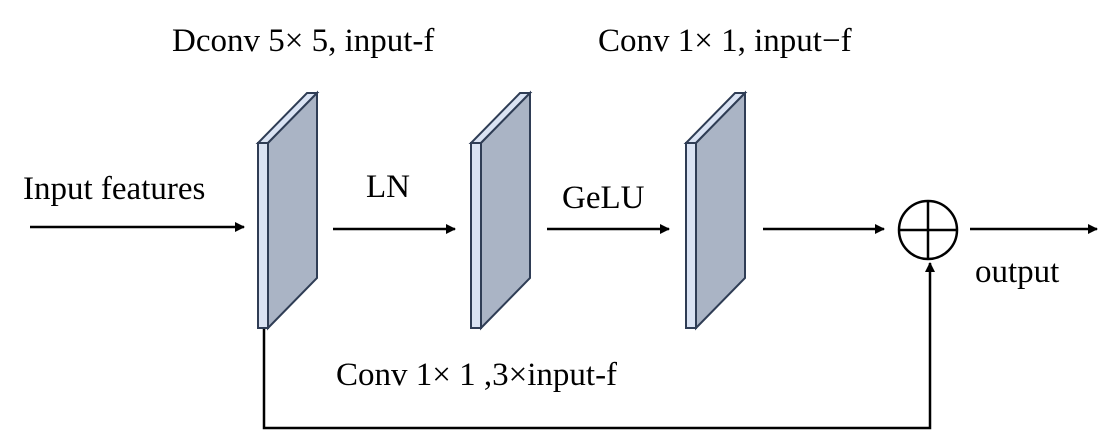 This screenshot has width=1110, height=431. What do you see at coordinates (287, 210) in the screenshot?
I see `dconv-block` at bounding box center [287, 210].